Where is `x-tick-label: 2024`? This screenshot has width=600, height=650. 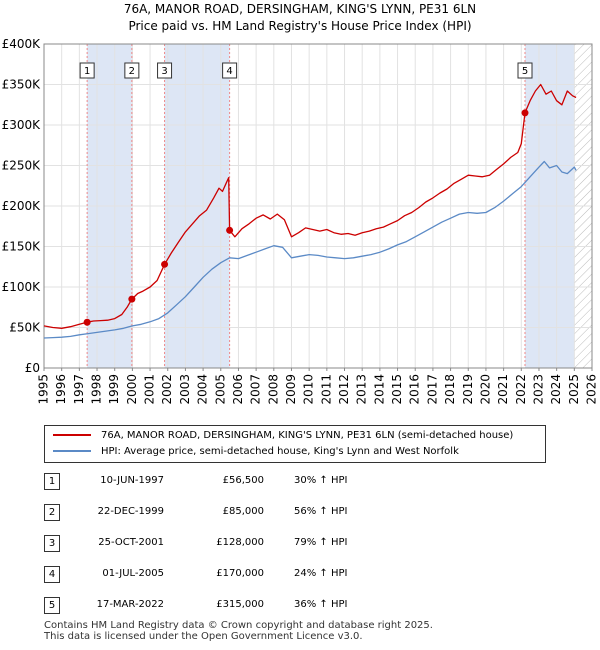
x-tick-label: 2024 is located at coordinates (556, 389).